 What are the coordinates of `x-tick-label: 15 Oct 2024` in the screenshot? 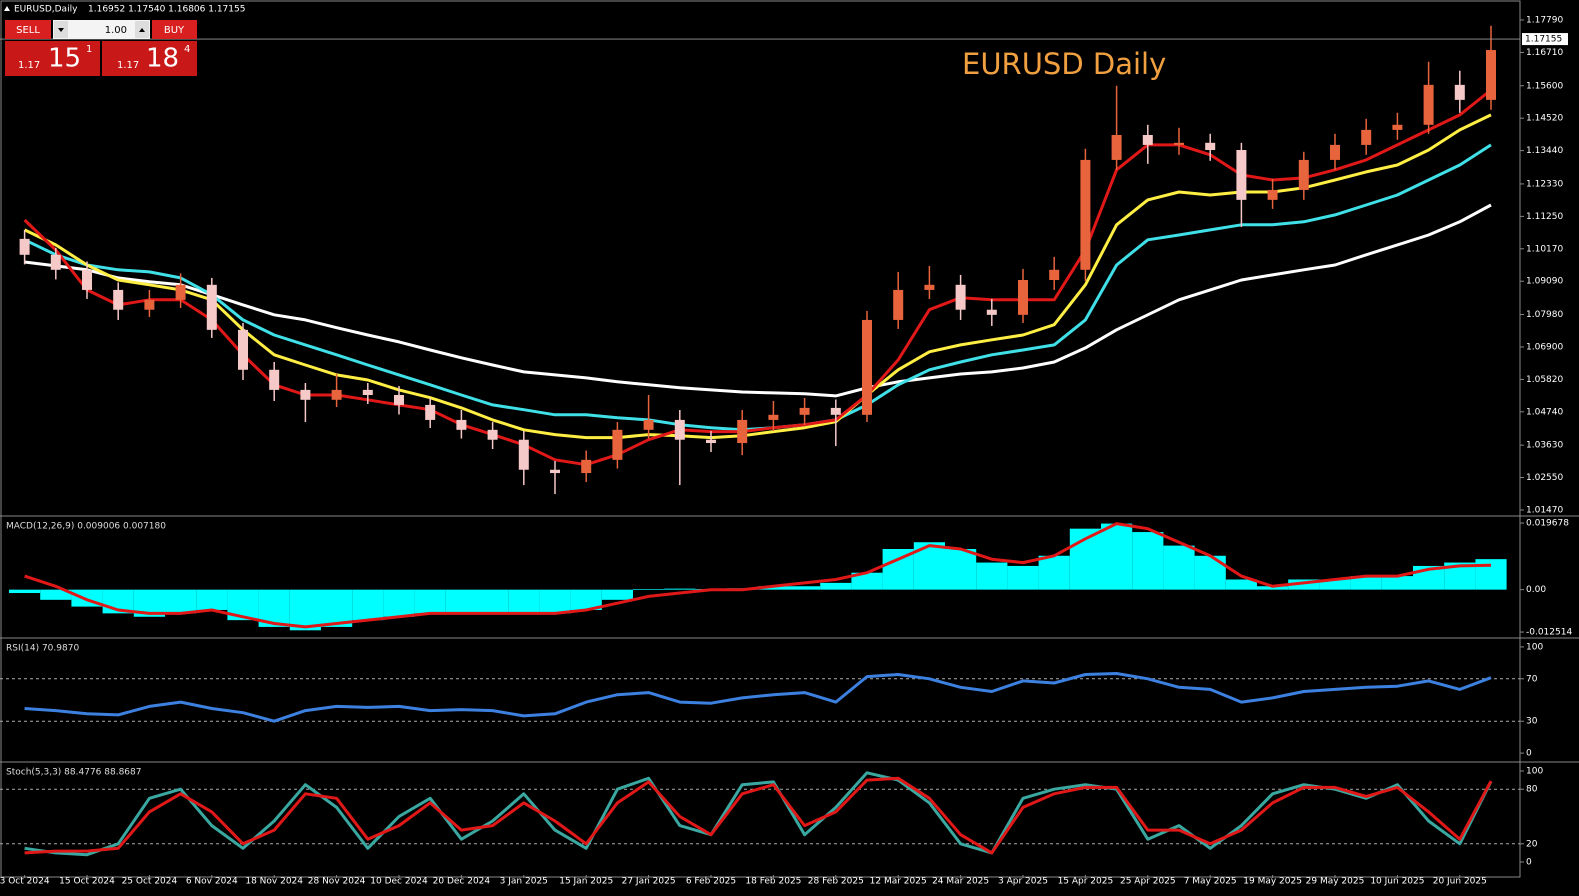 It's located at (87, 882).